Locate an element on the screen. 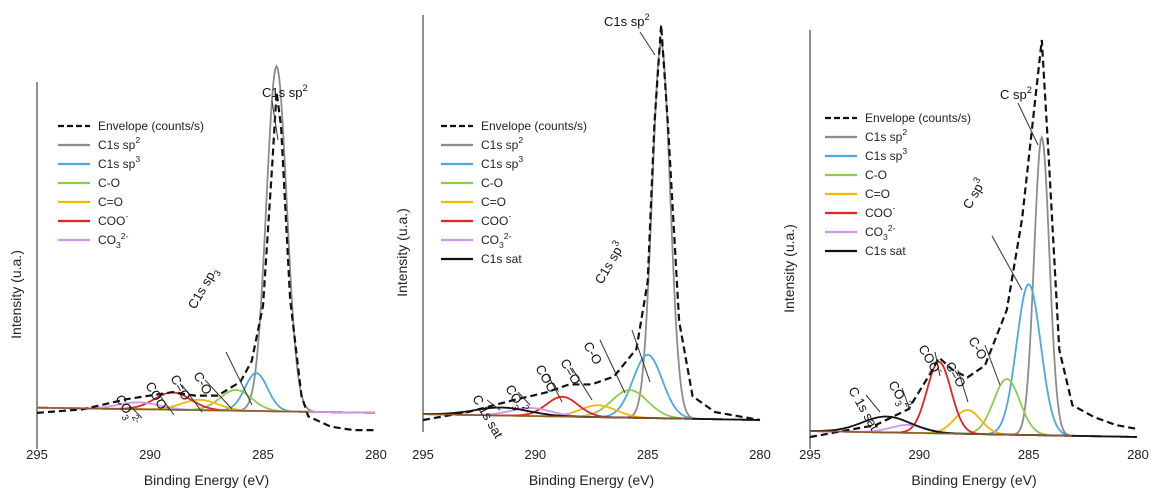  annotation-label-main: C 1s sat is located at coordinates (487, 416).